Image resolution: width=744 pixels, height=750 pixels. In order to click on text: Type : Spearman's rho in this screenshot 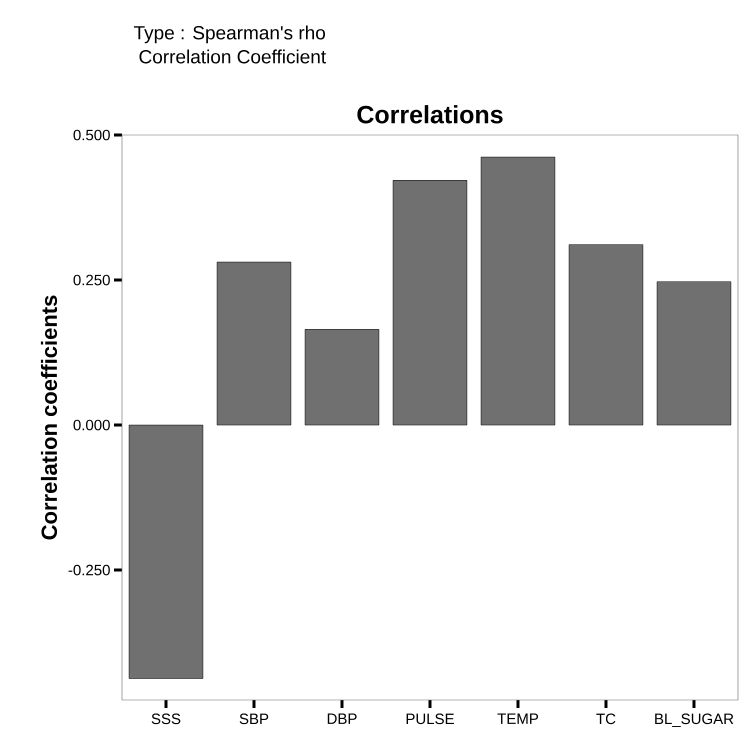, I will do `click(230, 35)`.